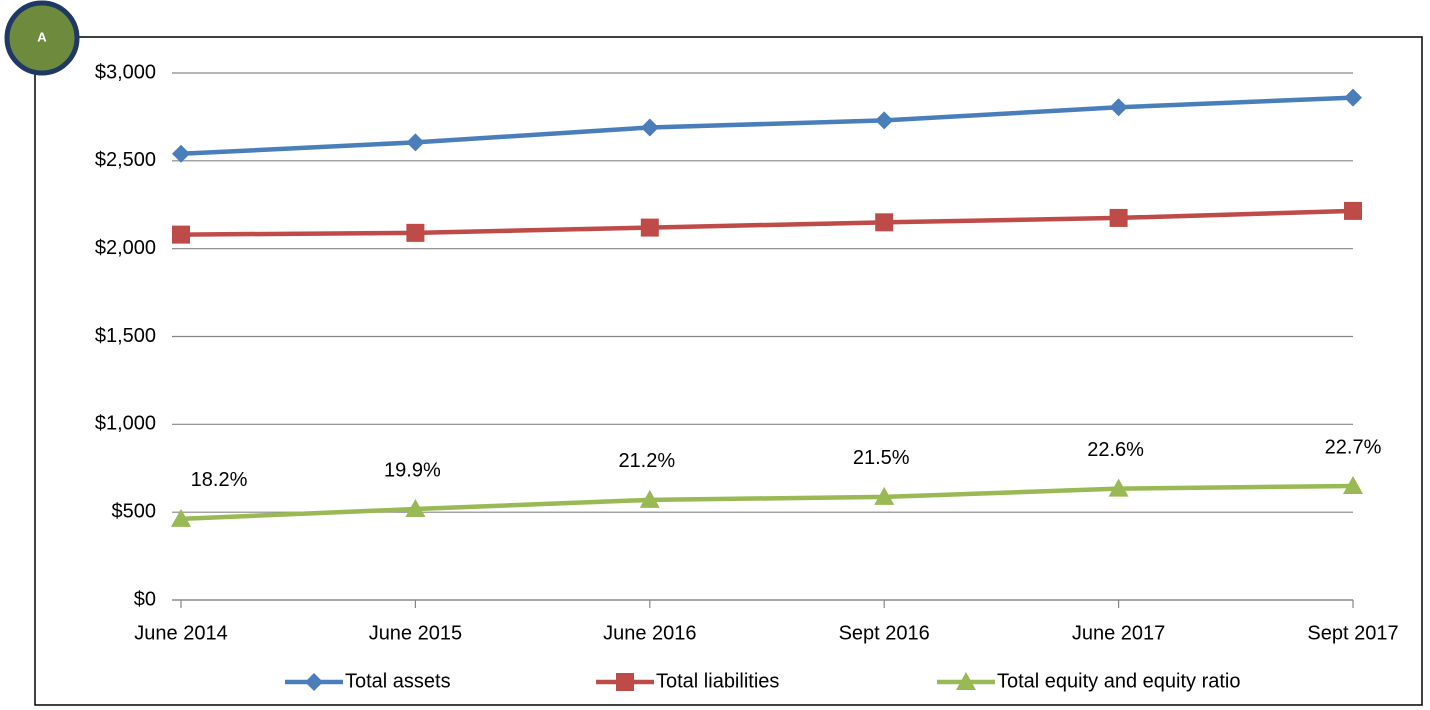 The width and height of the screenshot is (1430, 710). I want to click on badge, so click(42, 38).